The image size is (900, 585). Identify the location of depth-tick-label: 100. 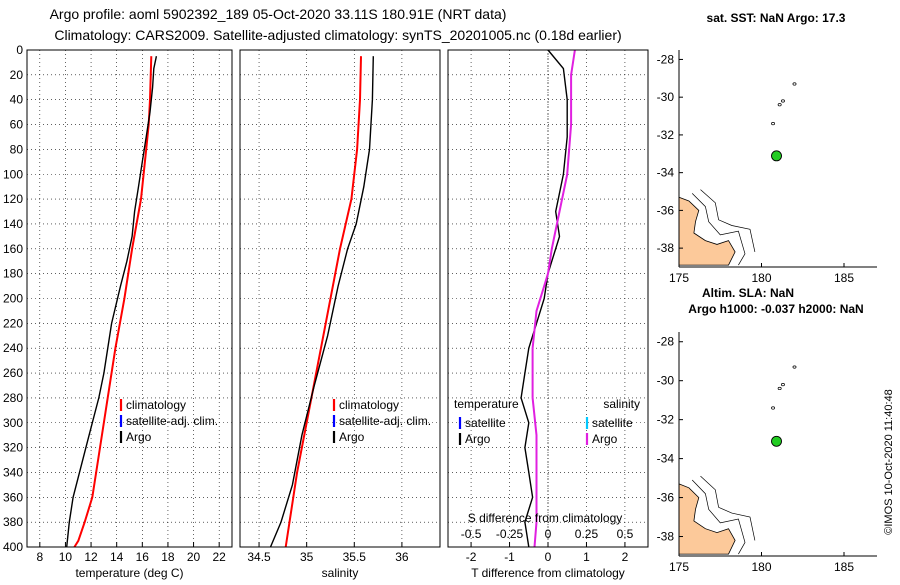
(13, 174).